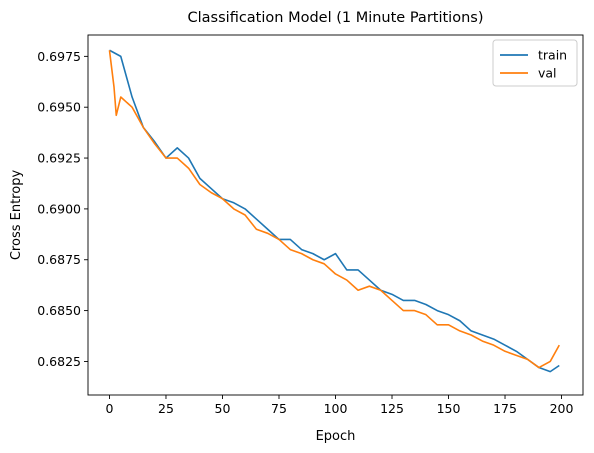  I want to click on legend-label-val: val, so click(547, 73).